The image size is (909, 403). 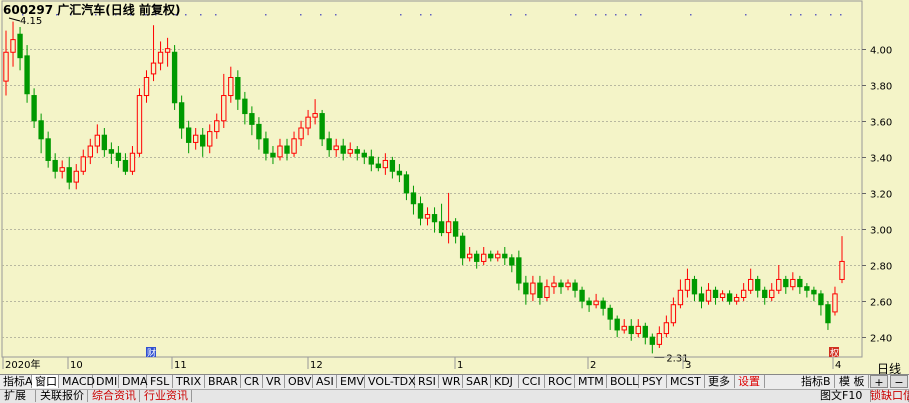 What do you see at coordinates (879, 382) in the screenshot?
I see `zoom-in-button: +` at bounding box center [879, 382].